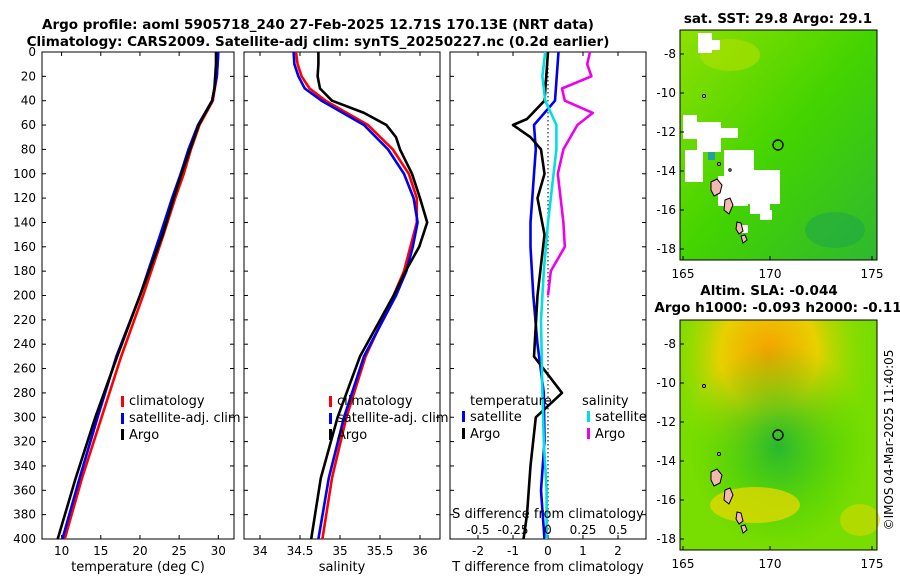 This screenshot has height=580, width=900. I want to click on sst-islands, so click(725, 169).